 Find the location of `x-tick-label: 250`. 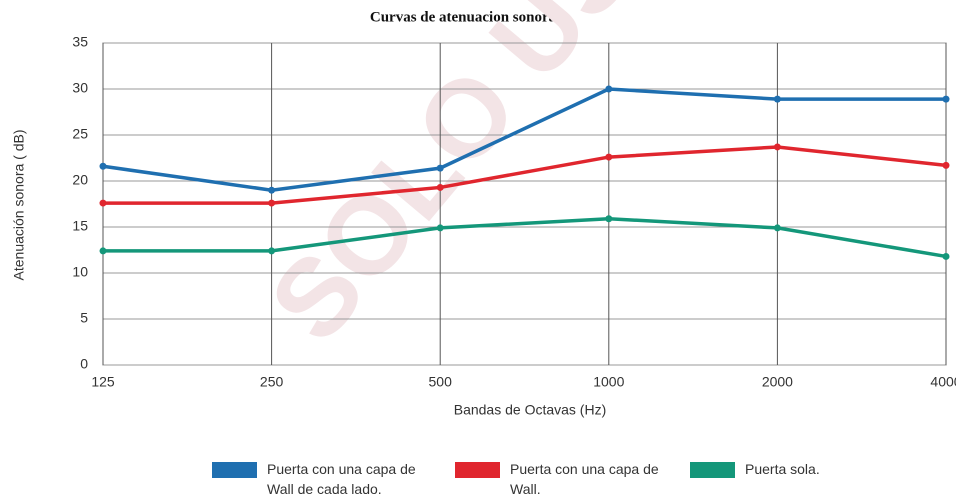

x-tick-label: 250 is located at coordinates (272, 382).